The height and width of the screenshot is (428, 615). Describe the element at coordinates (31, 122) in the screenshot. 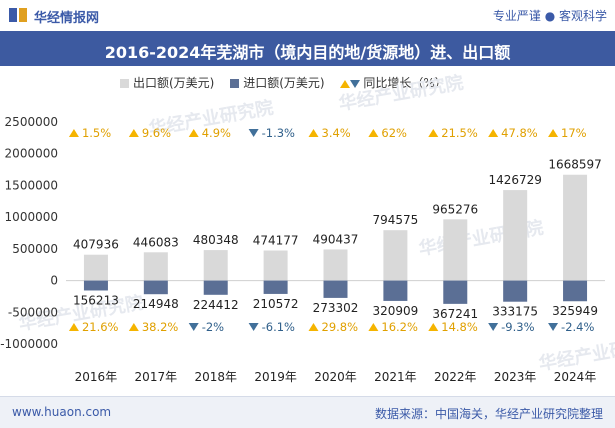

I see `y-tick-label: 2500000` at that location.